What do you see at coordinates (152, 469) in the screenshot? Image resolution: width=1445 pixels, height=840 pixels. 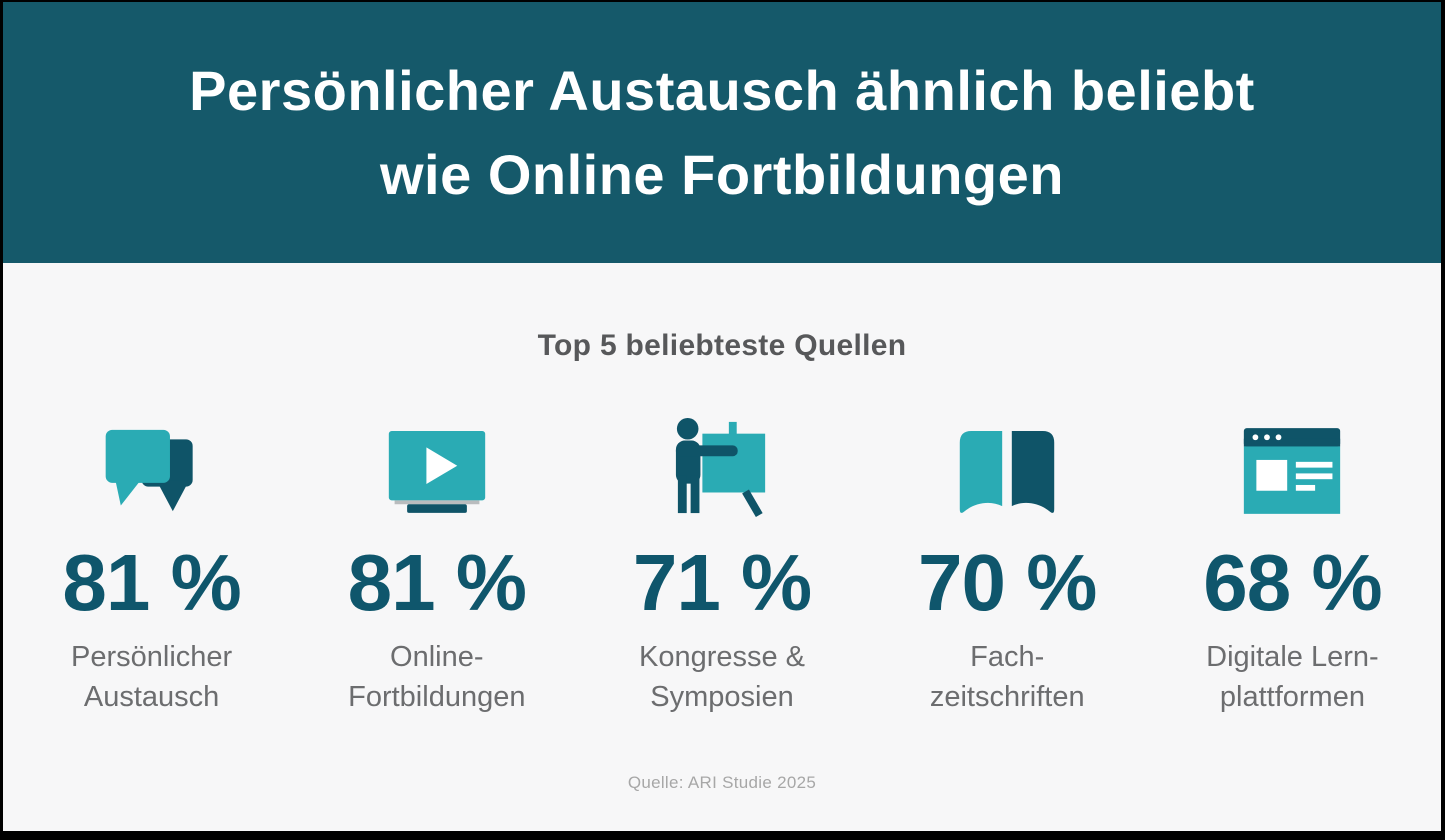 I see `chat-bubbles-icon` at bounding box center [152, 469].